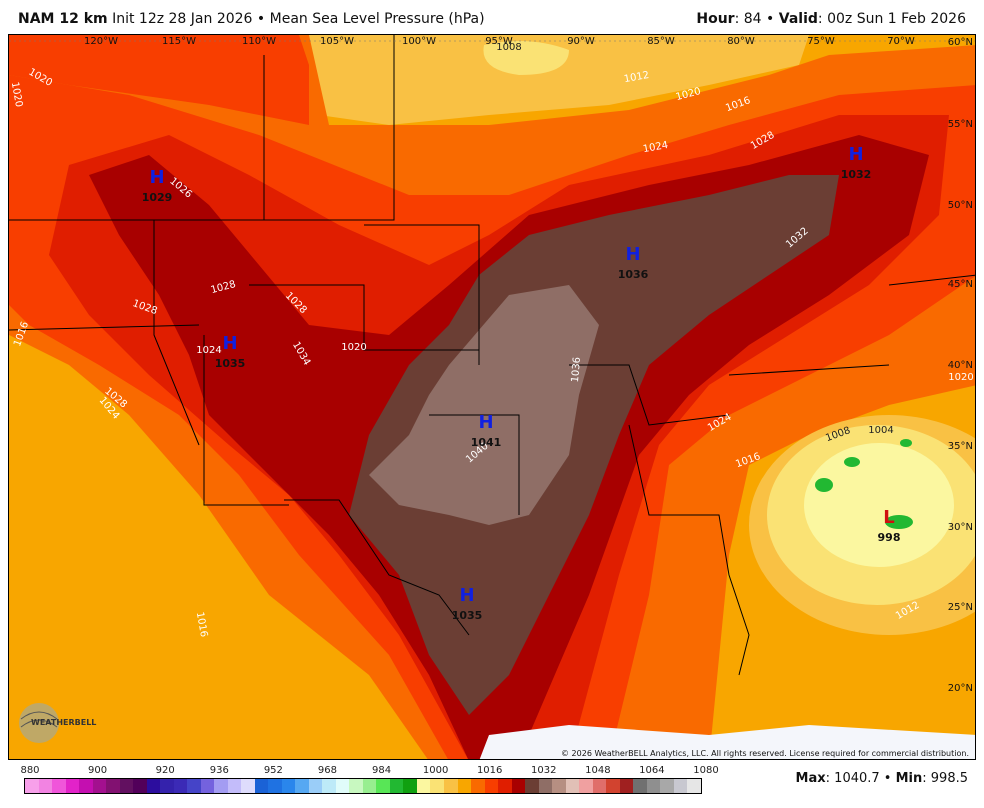 This screenshot has height=808, width=984. I want to click on colorbar, so click(363, 786).